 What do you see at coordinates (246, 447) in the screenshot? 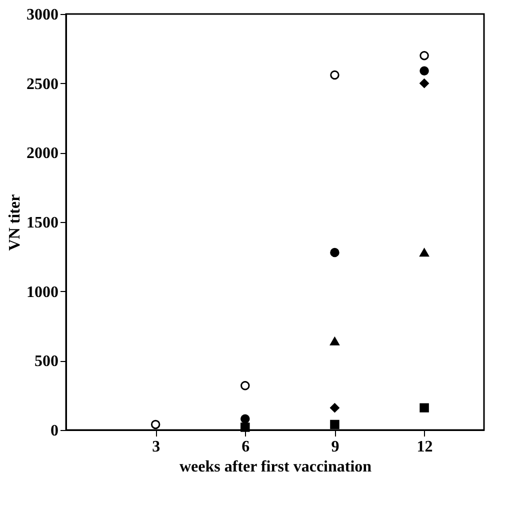
I see `x-tick-label: 6` at bounding box center [246, 447].